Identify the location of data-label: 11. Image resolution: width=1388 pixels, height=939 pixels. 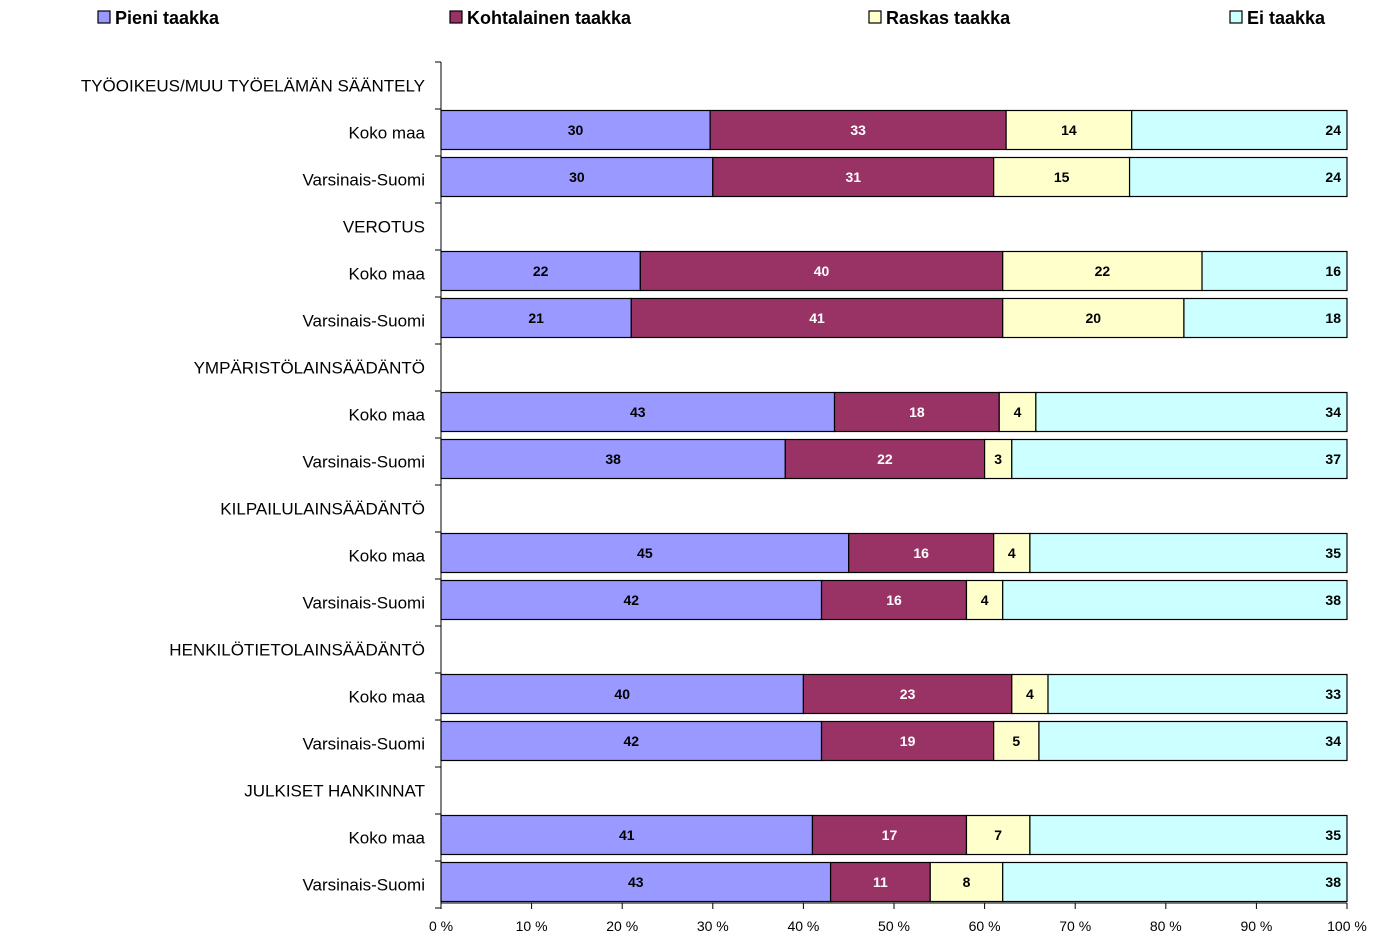
(880, 882).